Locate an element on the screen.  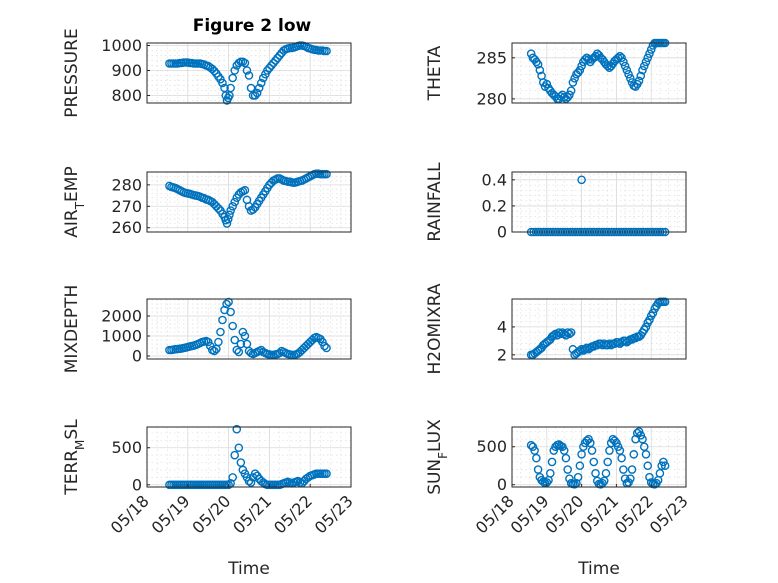
ylabel-pressure: PRESSURE is located at coordinates (72, 72).